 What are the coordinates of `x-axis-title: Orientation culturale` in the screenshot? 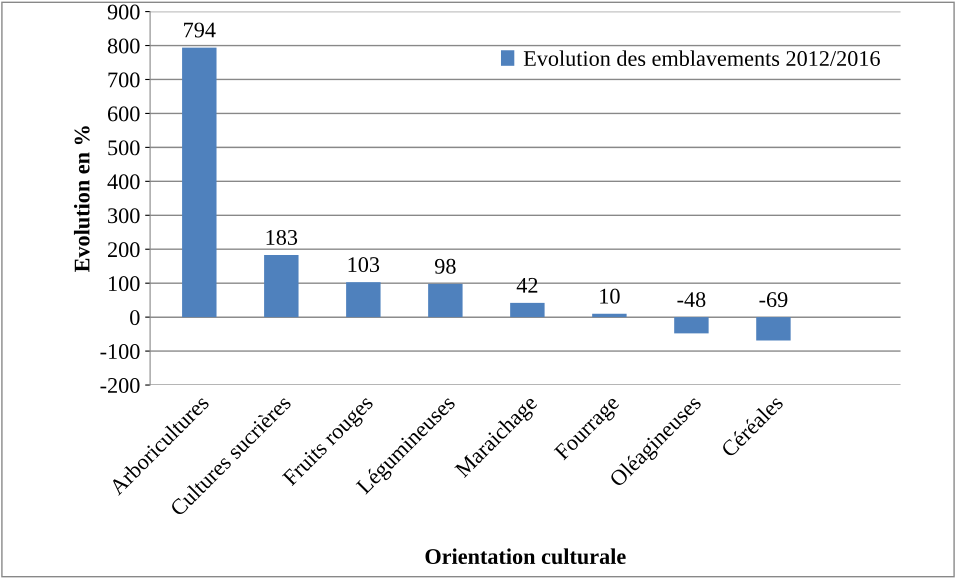 It's located at (526, 556).